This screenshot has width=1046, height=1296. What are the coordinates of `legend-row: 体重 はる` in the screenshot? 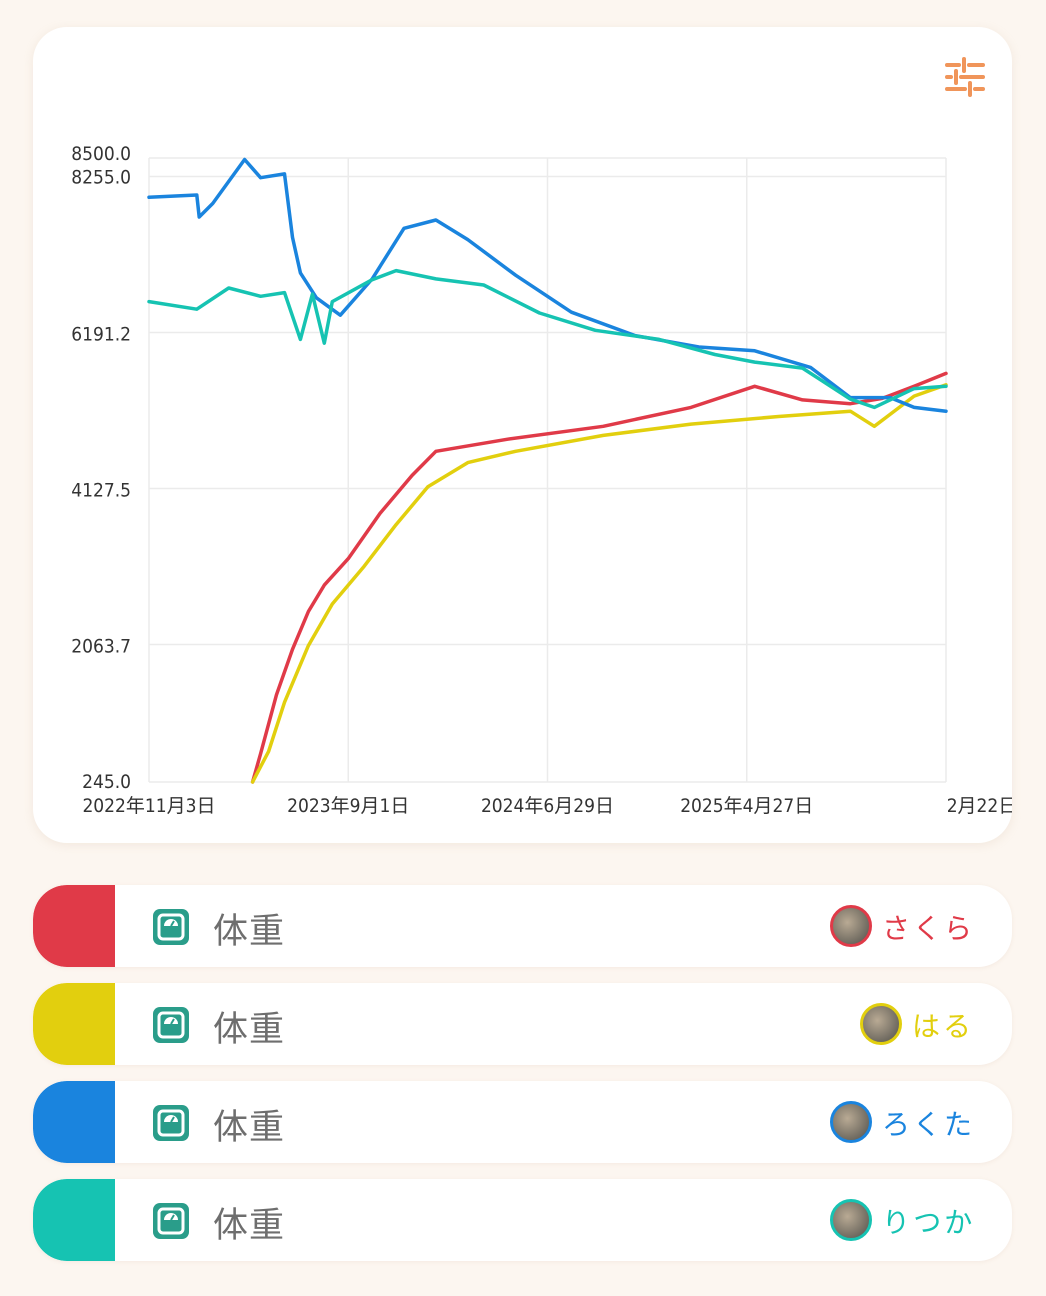 It's located at (522, 1024).